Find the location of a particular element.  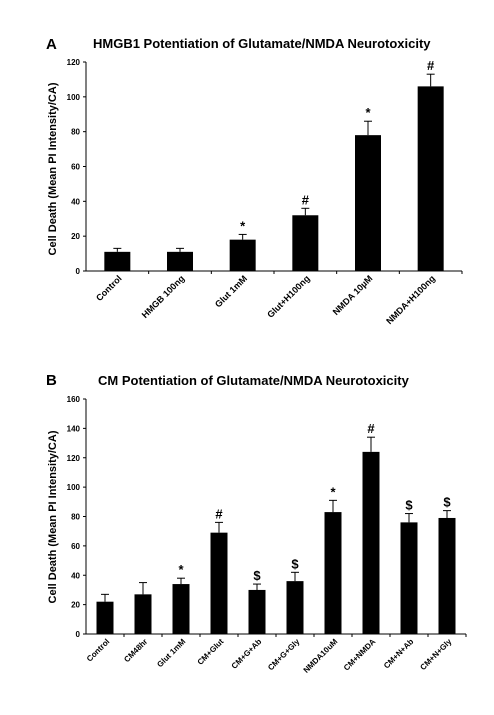

chart-a-xtick-label: Control is located at coordinates (109, 288).